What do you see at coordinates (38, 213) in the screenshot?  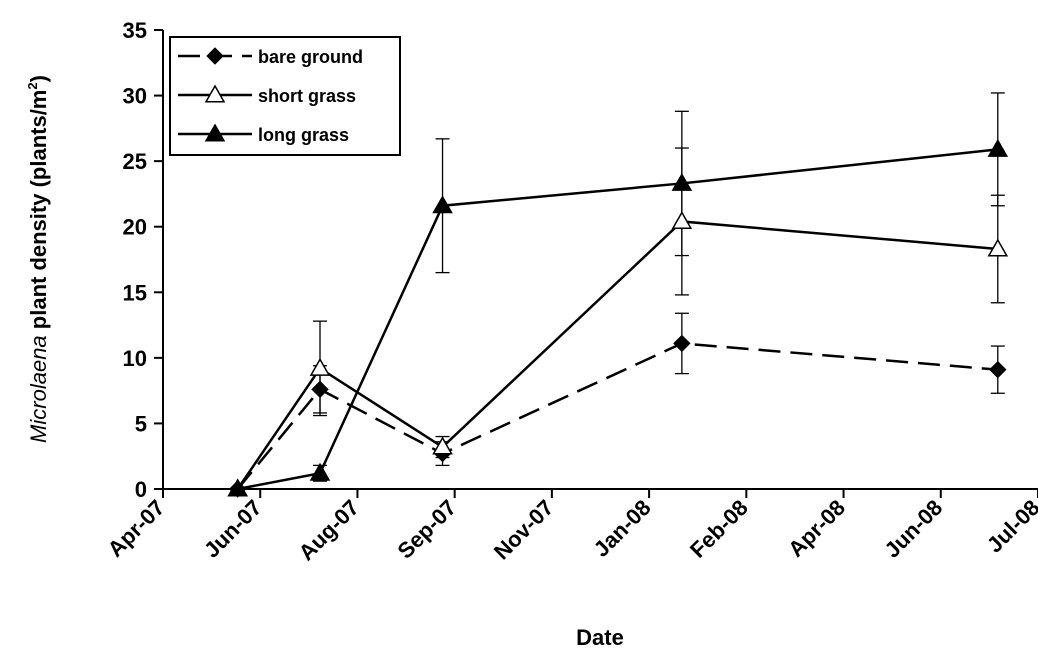 I see `y-axis-title-main: plant density (plants/m` at bounding box center [38, 213].